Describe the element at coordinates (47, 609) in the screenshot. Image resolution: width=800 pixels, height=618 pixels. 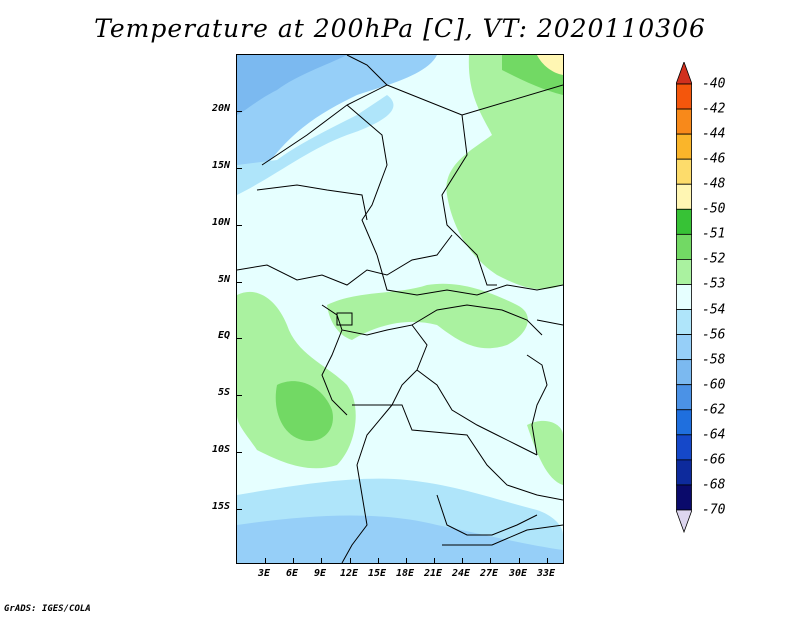
I see `credit-text: GrADS: IGES/COLA` at that location.